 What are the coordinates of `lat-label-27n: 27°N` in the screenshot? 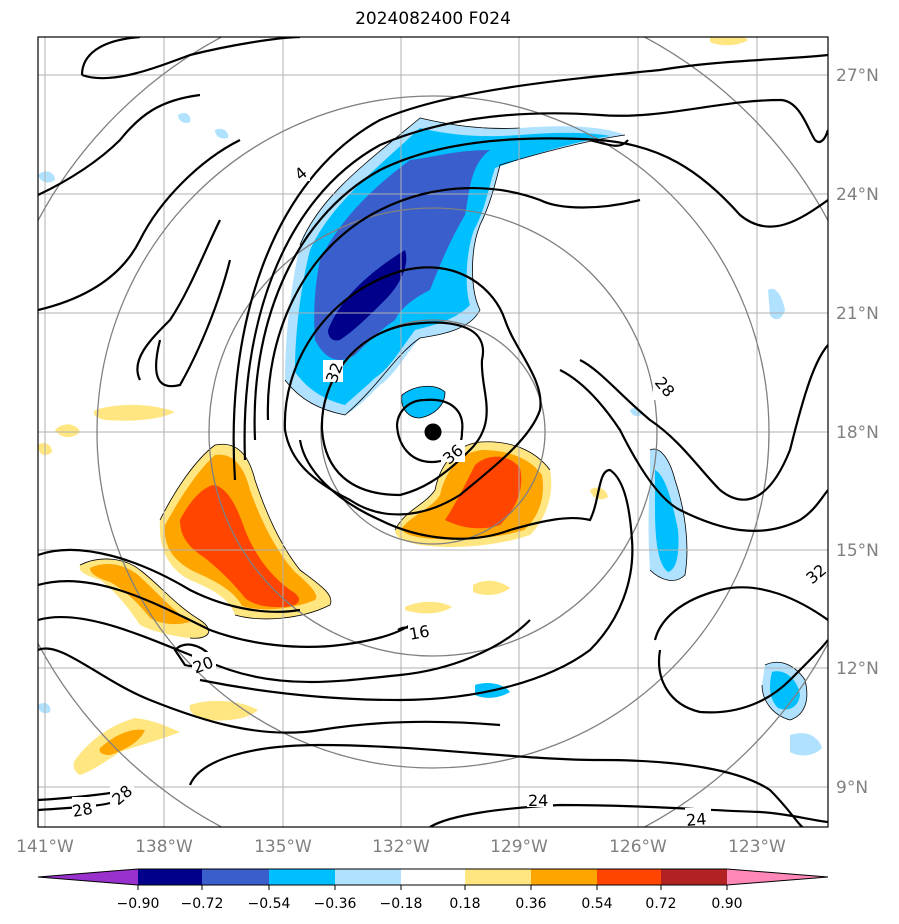 It's located at (857, 76).